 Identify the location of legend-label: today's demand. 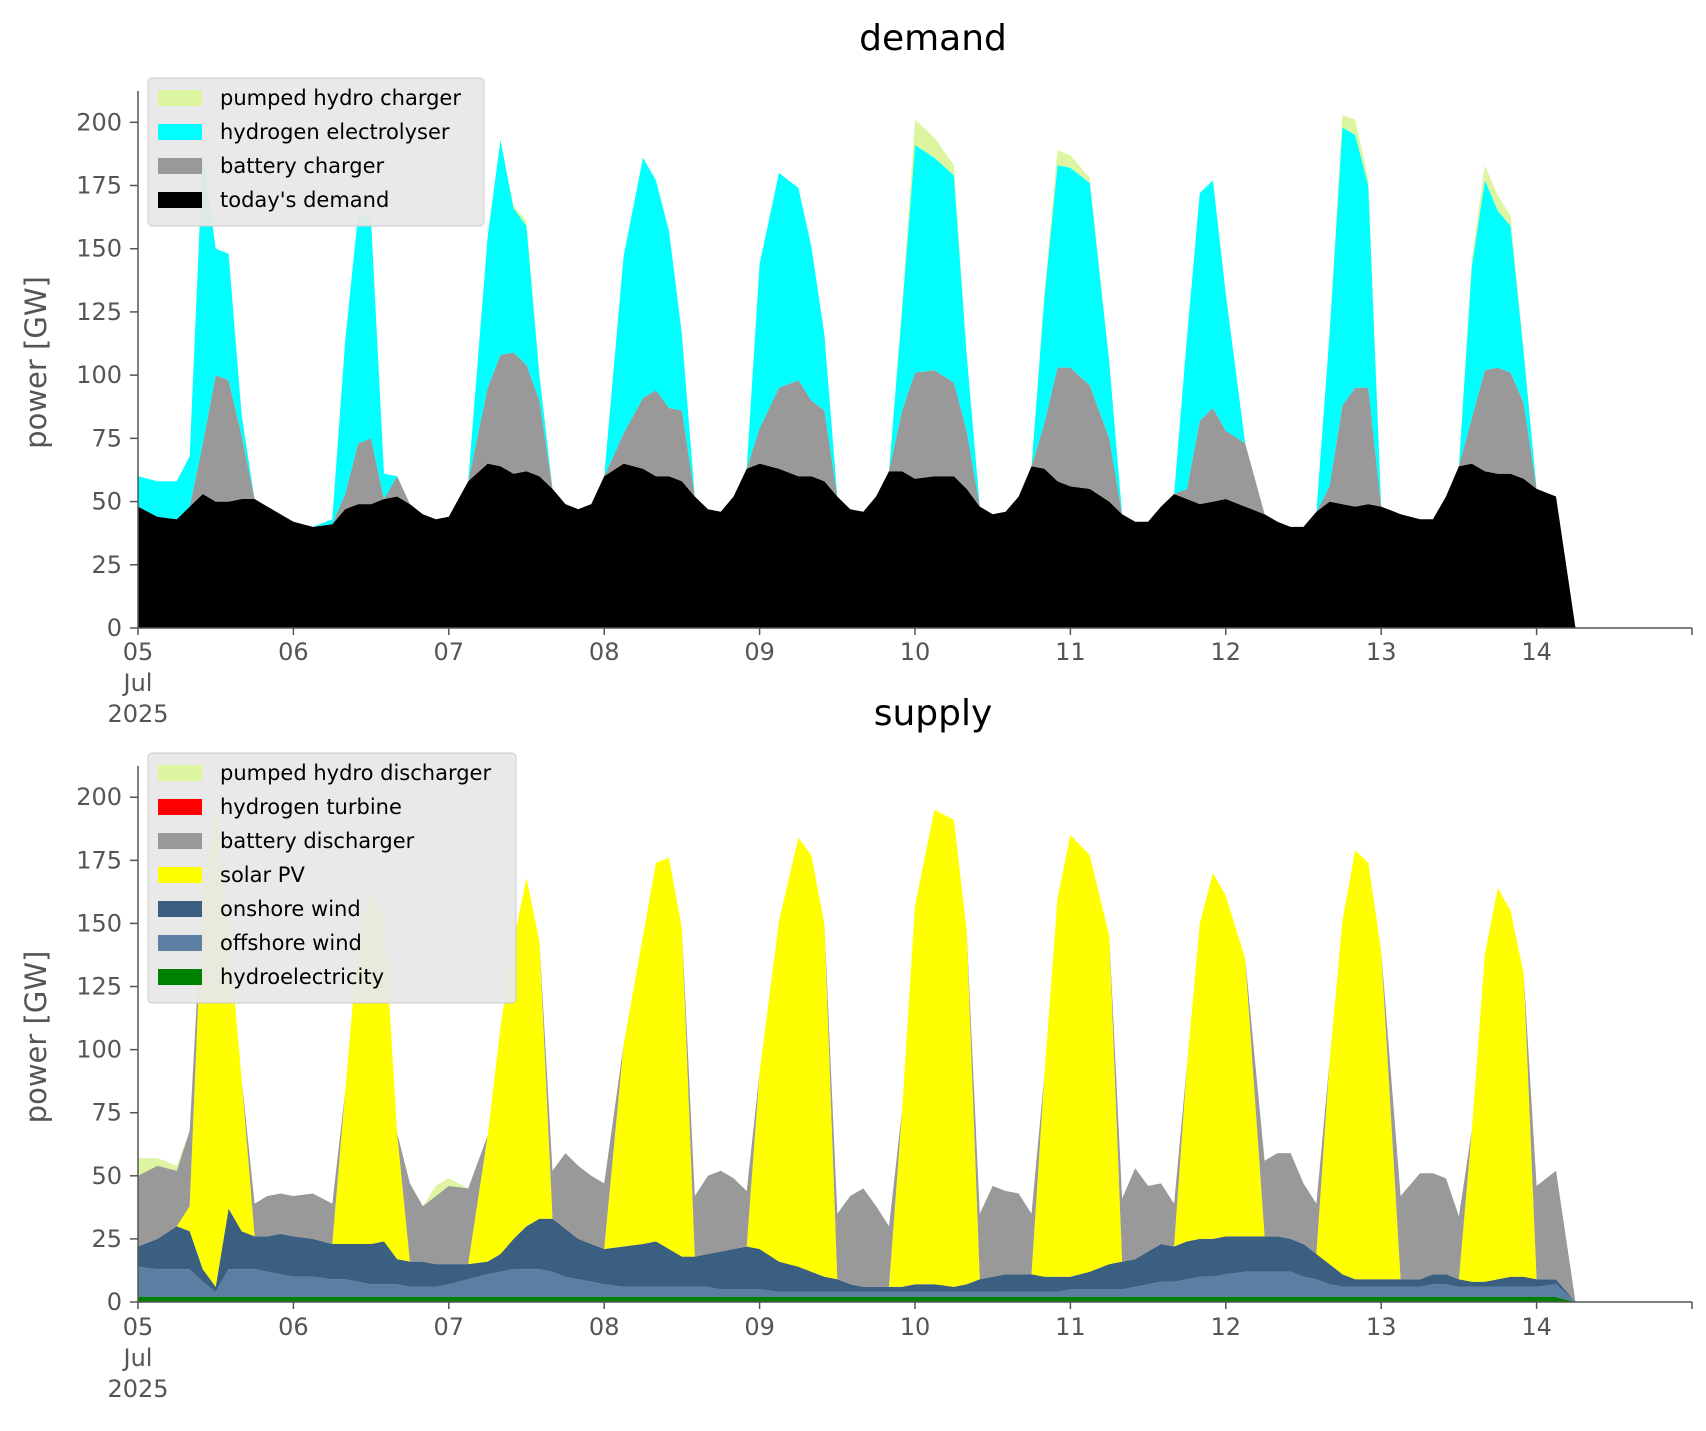
(304, 200).